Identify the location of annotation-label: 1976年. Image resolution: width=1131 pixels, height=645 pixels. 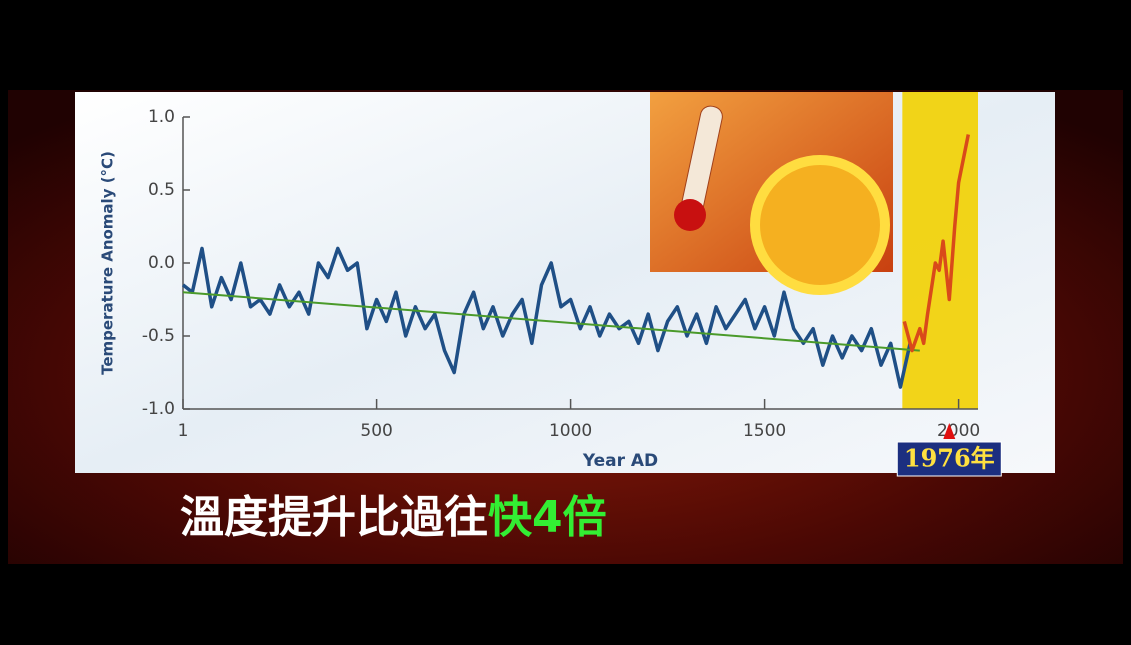
(949, 458).